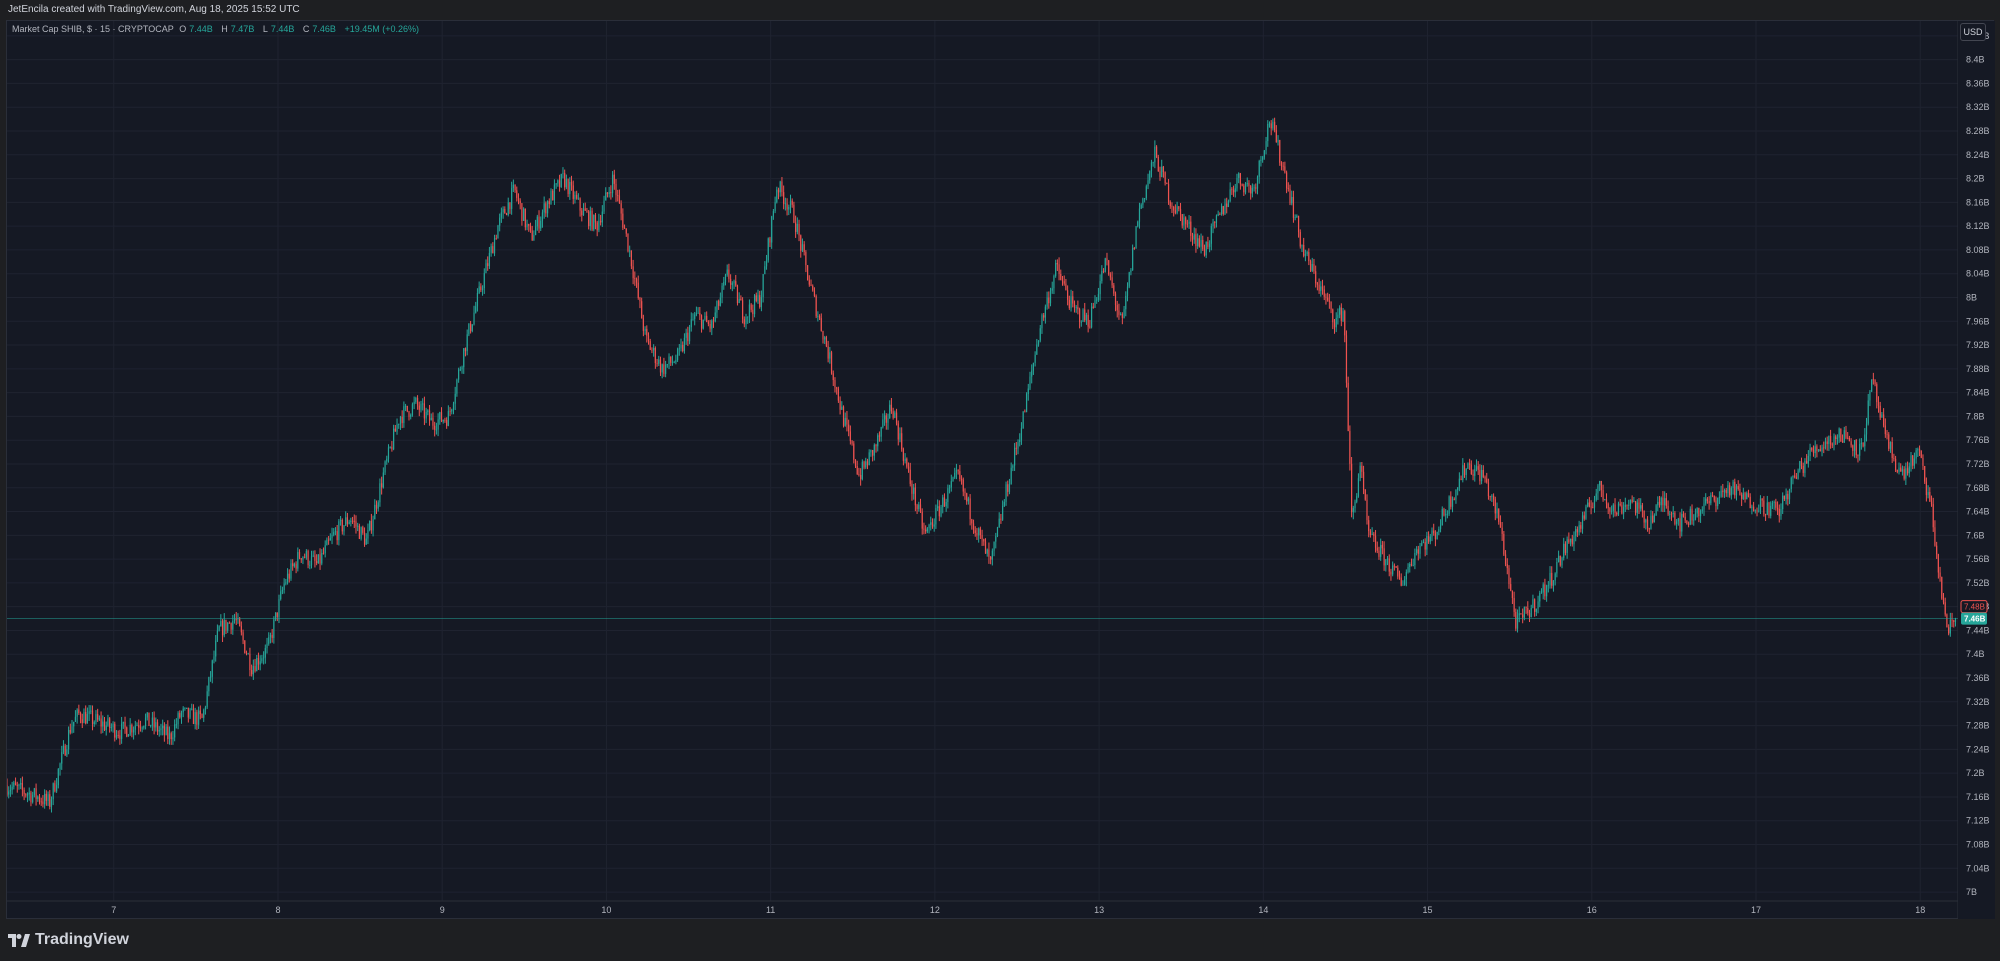 The image size is (2000, 961). I want to click on time-axis: 7 8 9 10 11 12 13 14 15 16 17 18, so click(1018, 910).